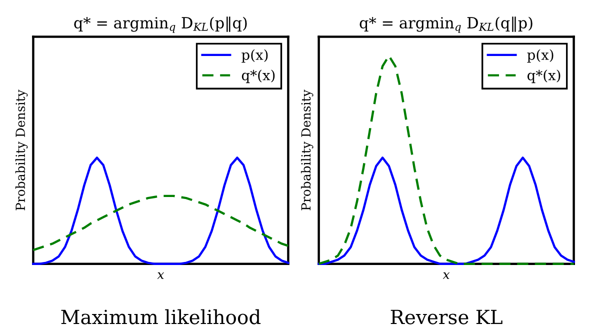 The image size is (604, 334). I want to click on text: Maximum likelihood, so click(161, 316).